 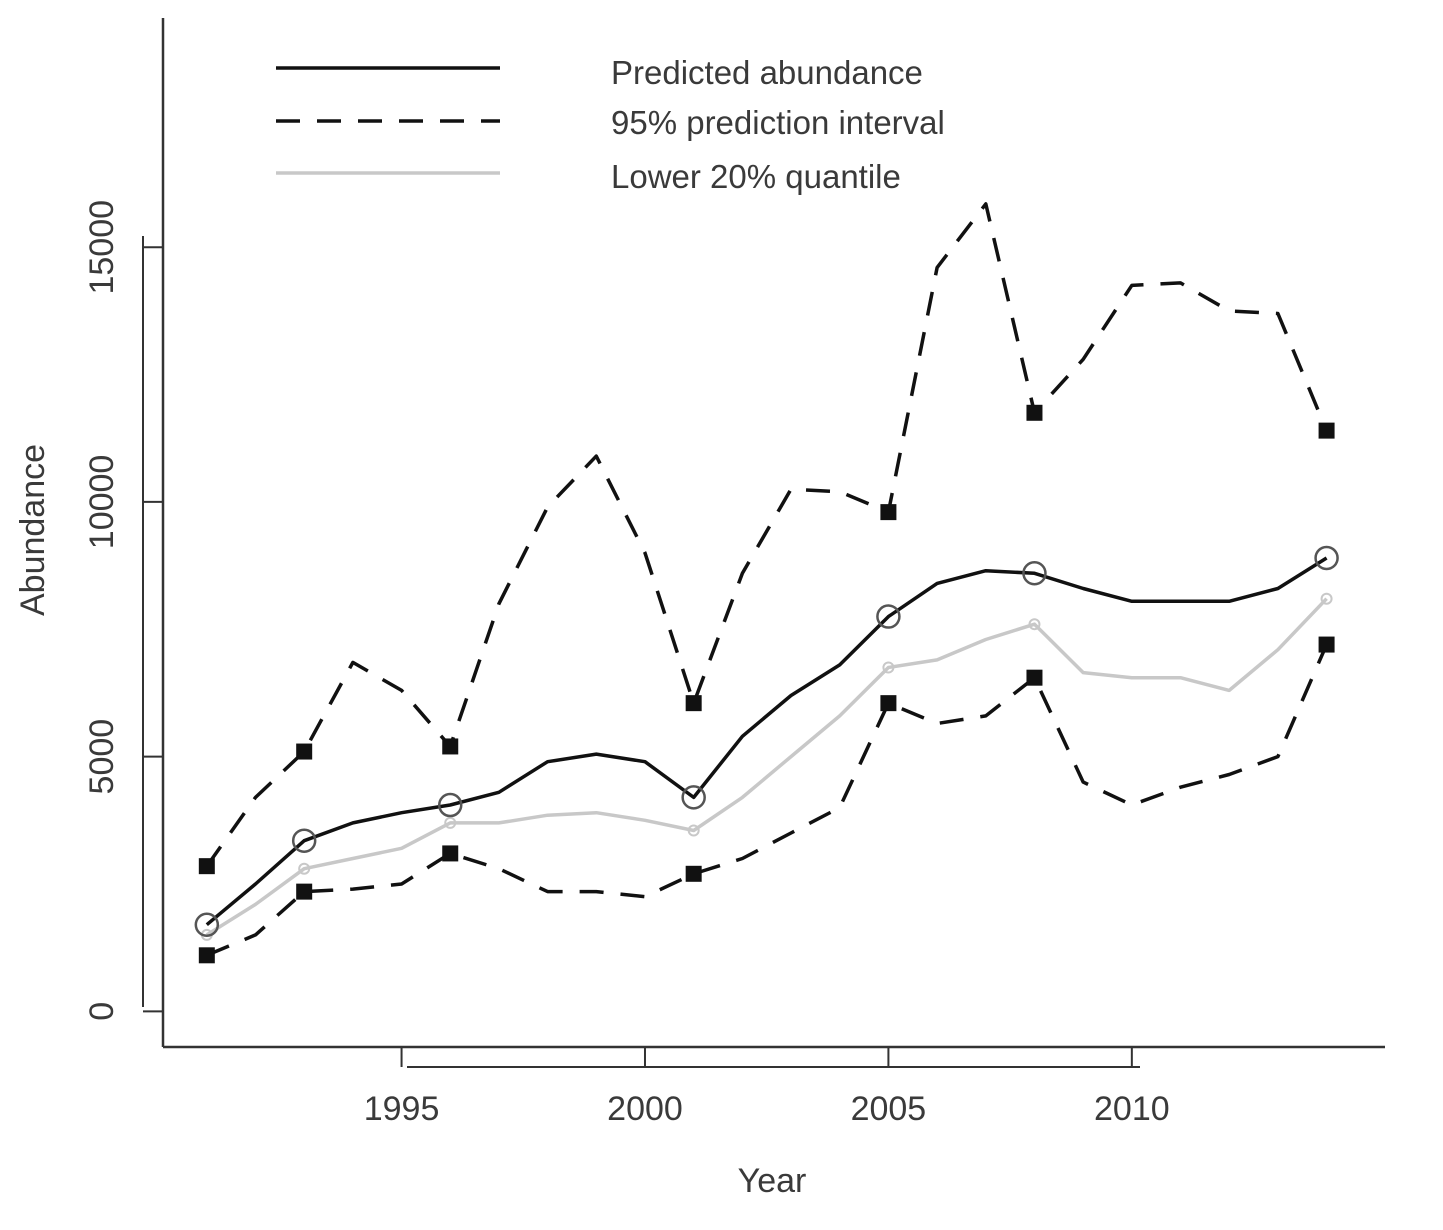 I want to click on y-tick-label: 15000, so click(x=102, y=247).